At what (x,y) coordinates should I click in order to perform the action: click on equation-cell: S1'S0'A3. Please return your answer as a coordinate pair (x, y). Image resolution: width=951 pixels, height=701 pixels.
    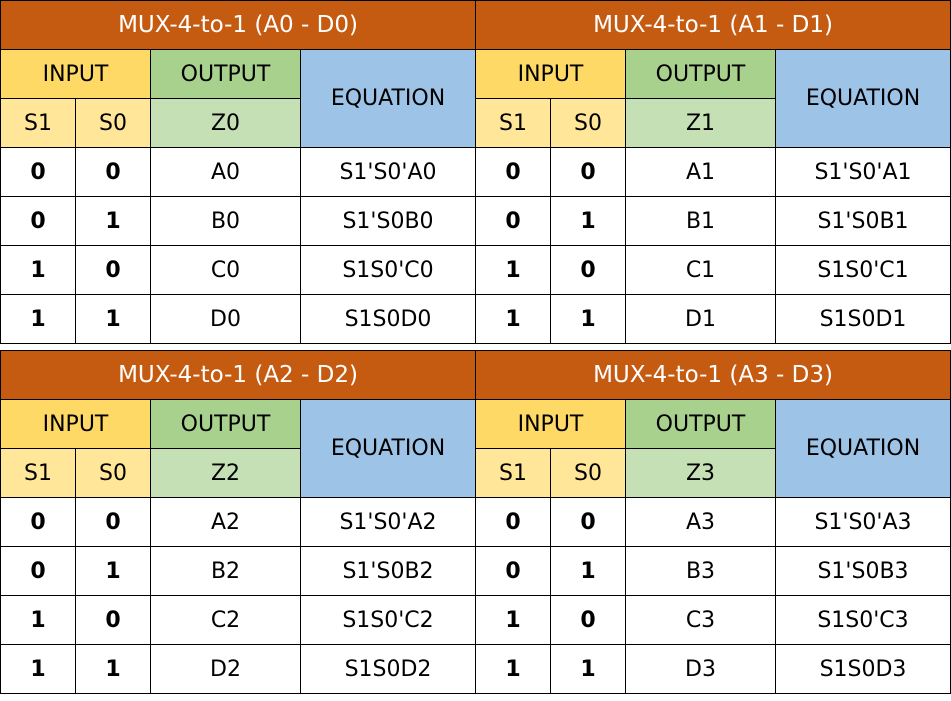
    Looking at the image, I should click on (863, 522).